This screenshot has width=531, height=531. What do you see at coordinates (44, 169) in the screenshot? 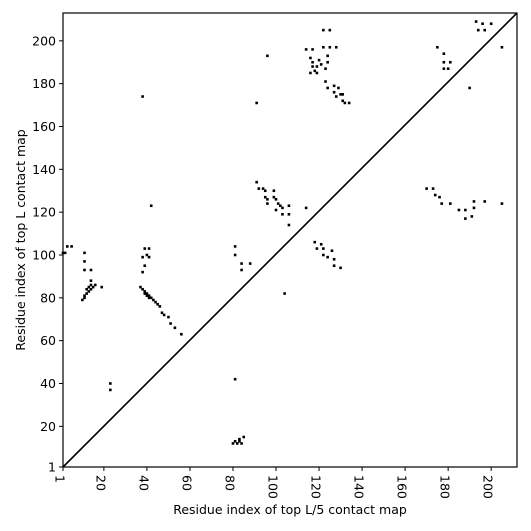
I see `y-tick-label: 140` at bounding box center [44, 169].